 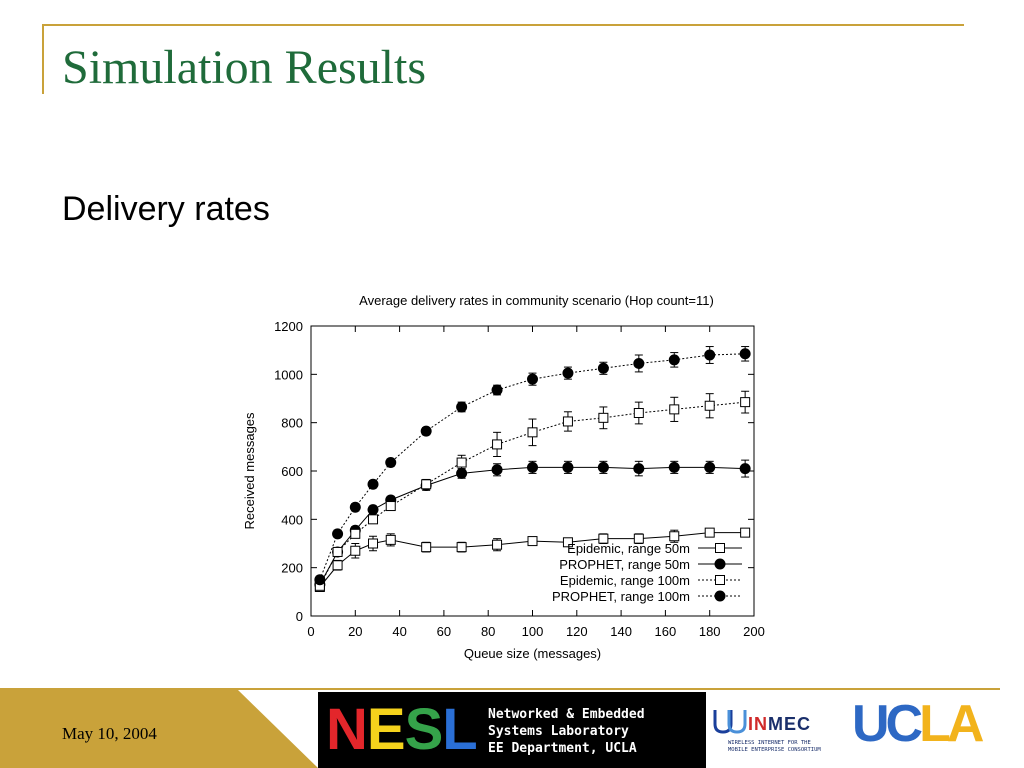 I want to click on ucla-uc: UC, so click(x=887, y=724).